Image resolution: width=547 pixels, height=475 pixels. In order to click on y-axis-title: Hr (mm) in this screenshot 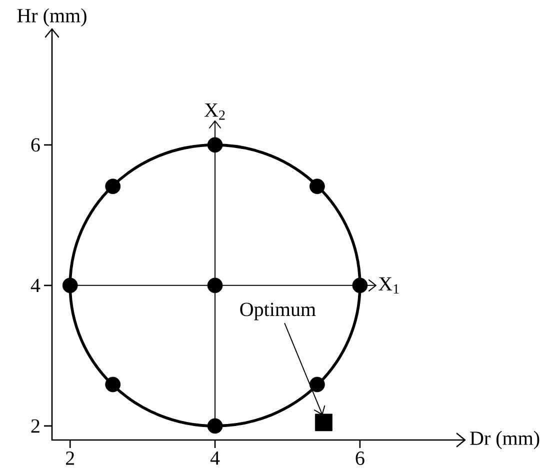, I will do `click(51, 17)`.